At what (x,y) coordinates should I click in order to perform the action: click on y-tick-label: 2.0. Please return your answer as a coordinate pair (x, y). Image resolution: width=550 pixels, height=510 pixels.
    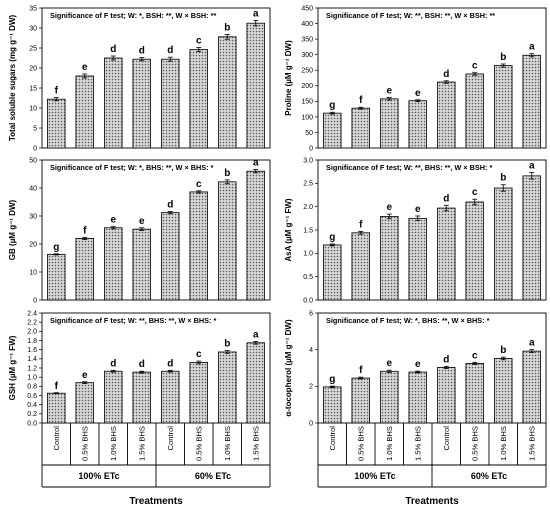
    Looking at the image, I should click on (308, 207).